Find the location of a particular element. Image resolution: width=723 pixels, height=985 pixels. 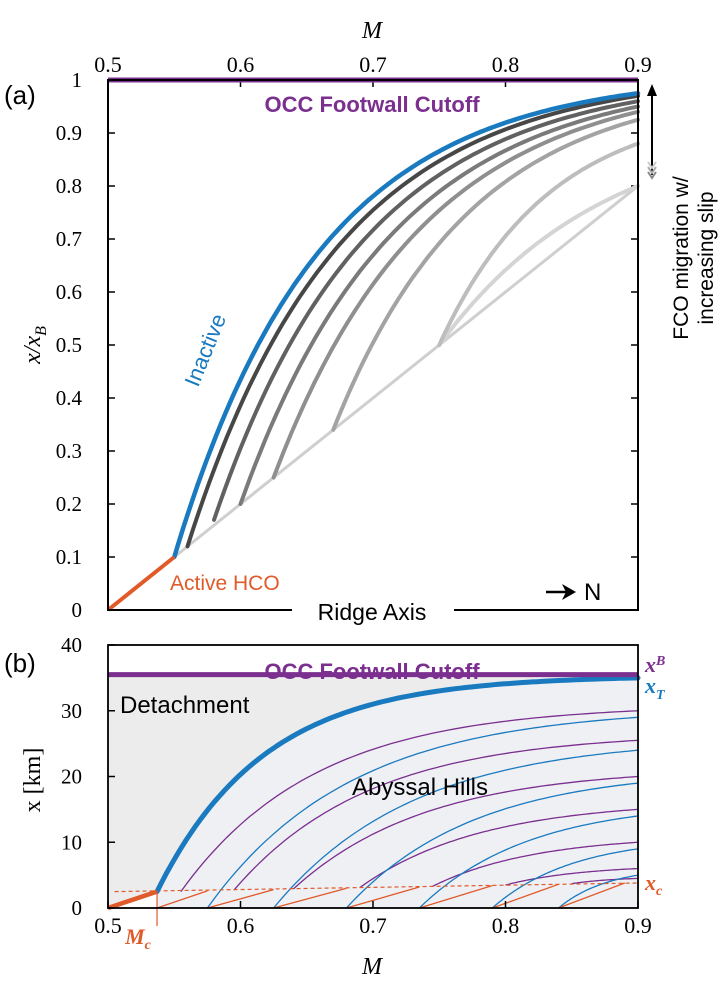

b-ytick-label: 30 is located at coordinates (71, 711).